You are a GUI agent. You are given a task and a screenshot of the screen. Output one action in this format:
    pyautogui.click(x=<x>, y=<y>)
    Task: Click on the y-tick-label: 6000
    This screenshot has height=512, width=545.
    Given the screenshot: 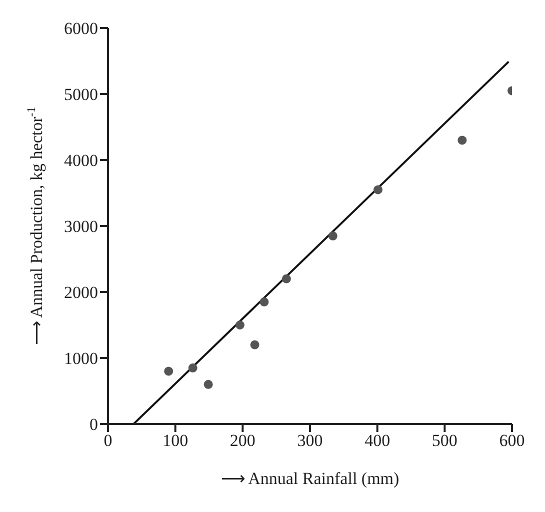 What is the action you would take?
    pyautogui.click(x=81, y=28)
    